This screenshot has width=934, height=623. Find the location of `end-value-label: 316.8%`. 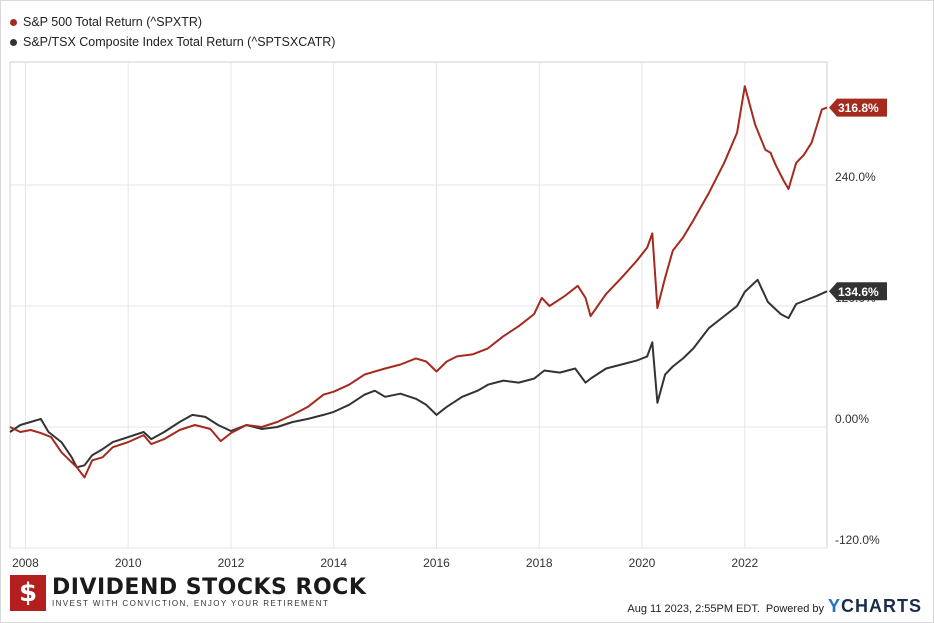

end-value-label: 316.8% is located at coordinates (858, 108).